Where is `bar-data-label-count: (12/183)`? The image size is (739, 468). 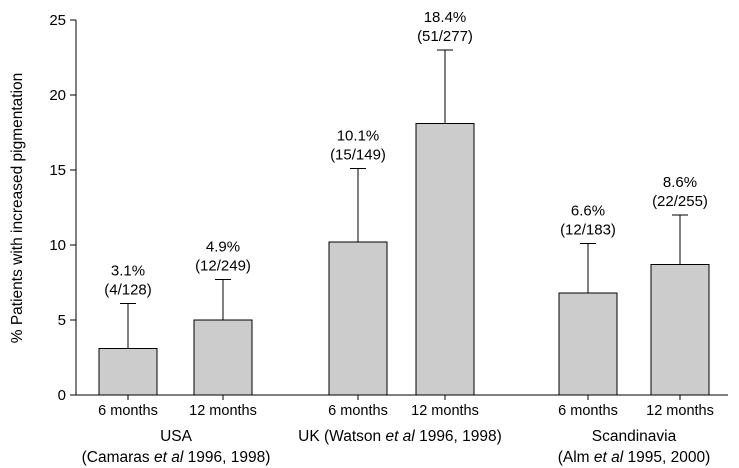
bar-data-label-count: (12/183) is located at coordinates (588, 230).